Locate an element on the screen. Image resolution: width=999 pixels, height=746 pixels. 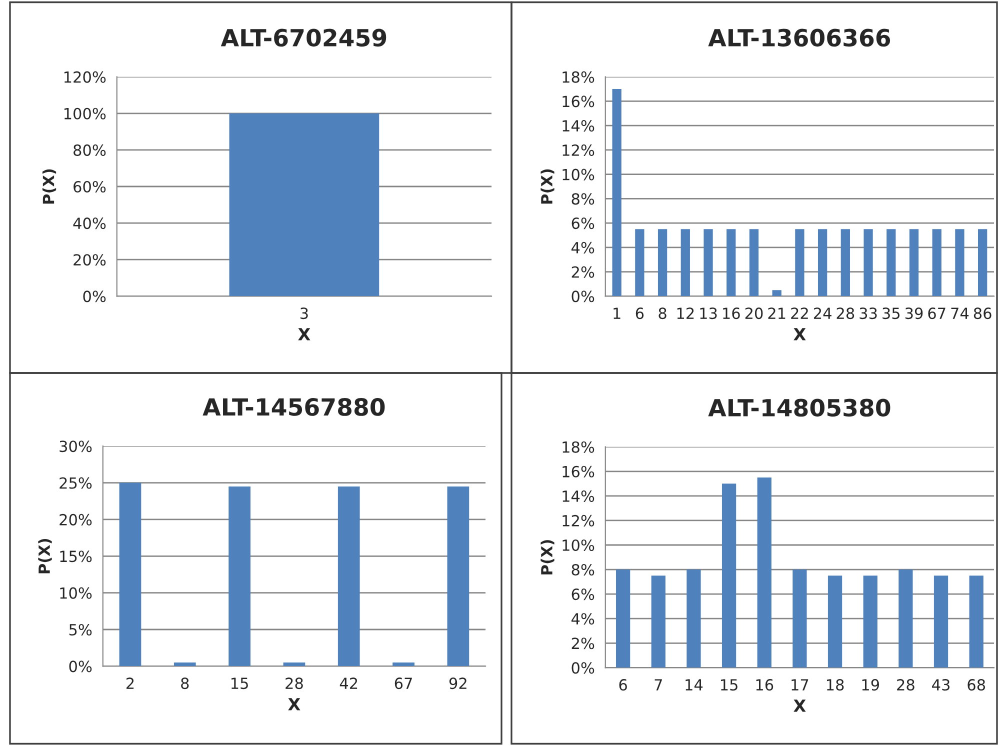
y-tick-label: 60% is located at coordinates (90, 186).